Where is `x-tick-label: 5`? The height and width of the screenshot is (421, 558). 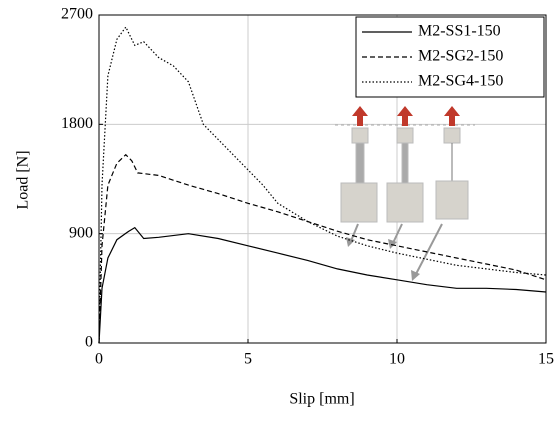 x-tick-label: 5 is located at coordinates (248, 359).